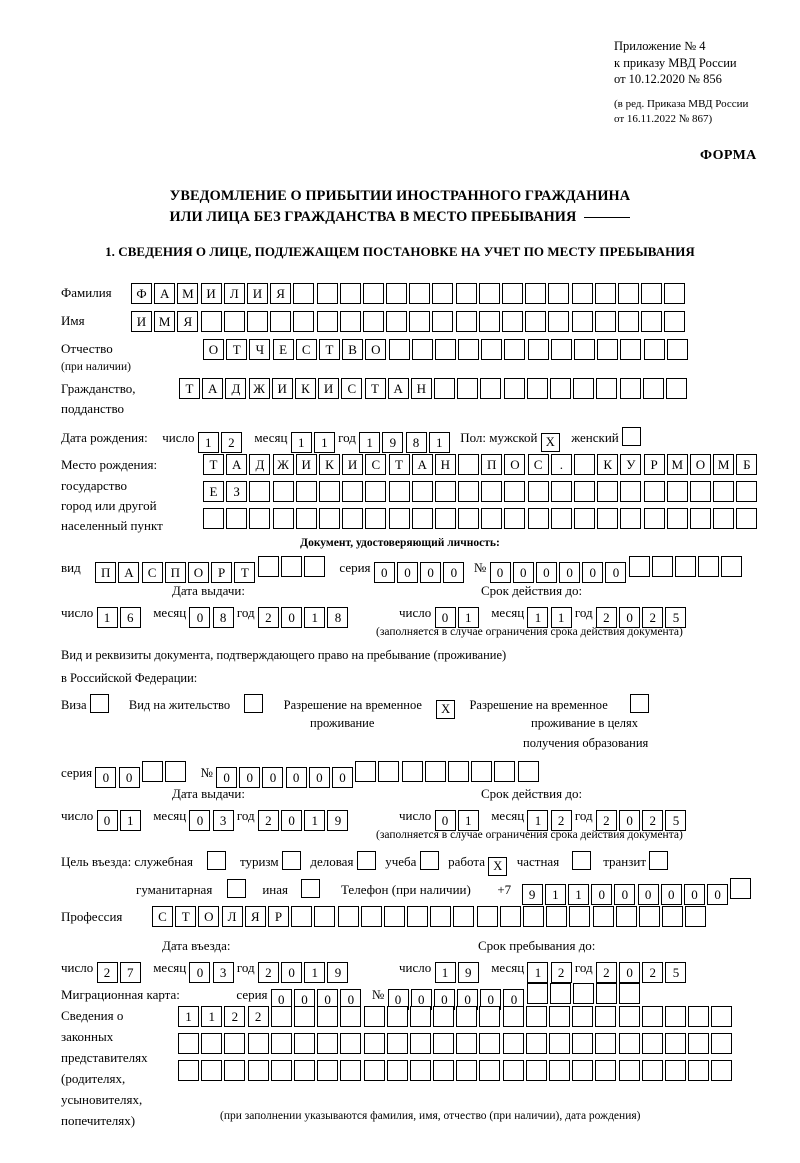  What do you see at coordinates (422, 464) in the screenshot?
I see `char-cell: А` at bounding box center [422, 464].